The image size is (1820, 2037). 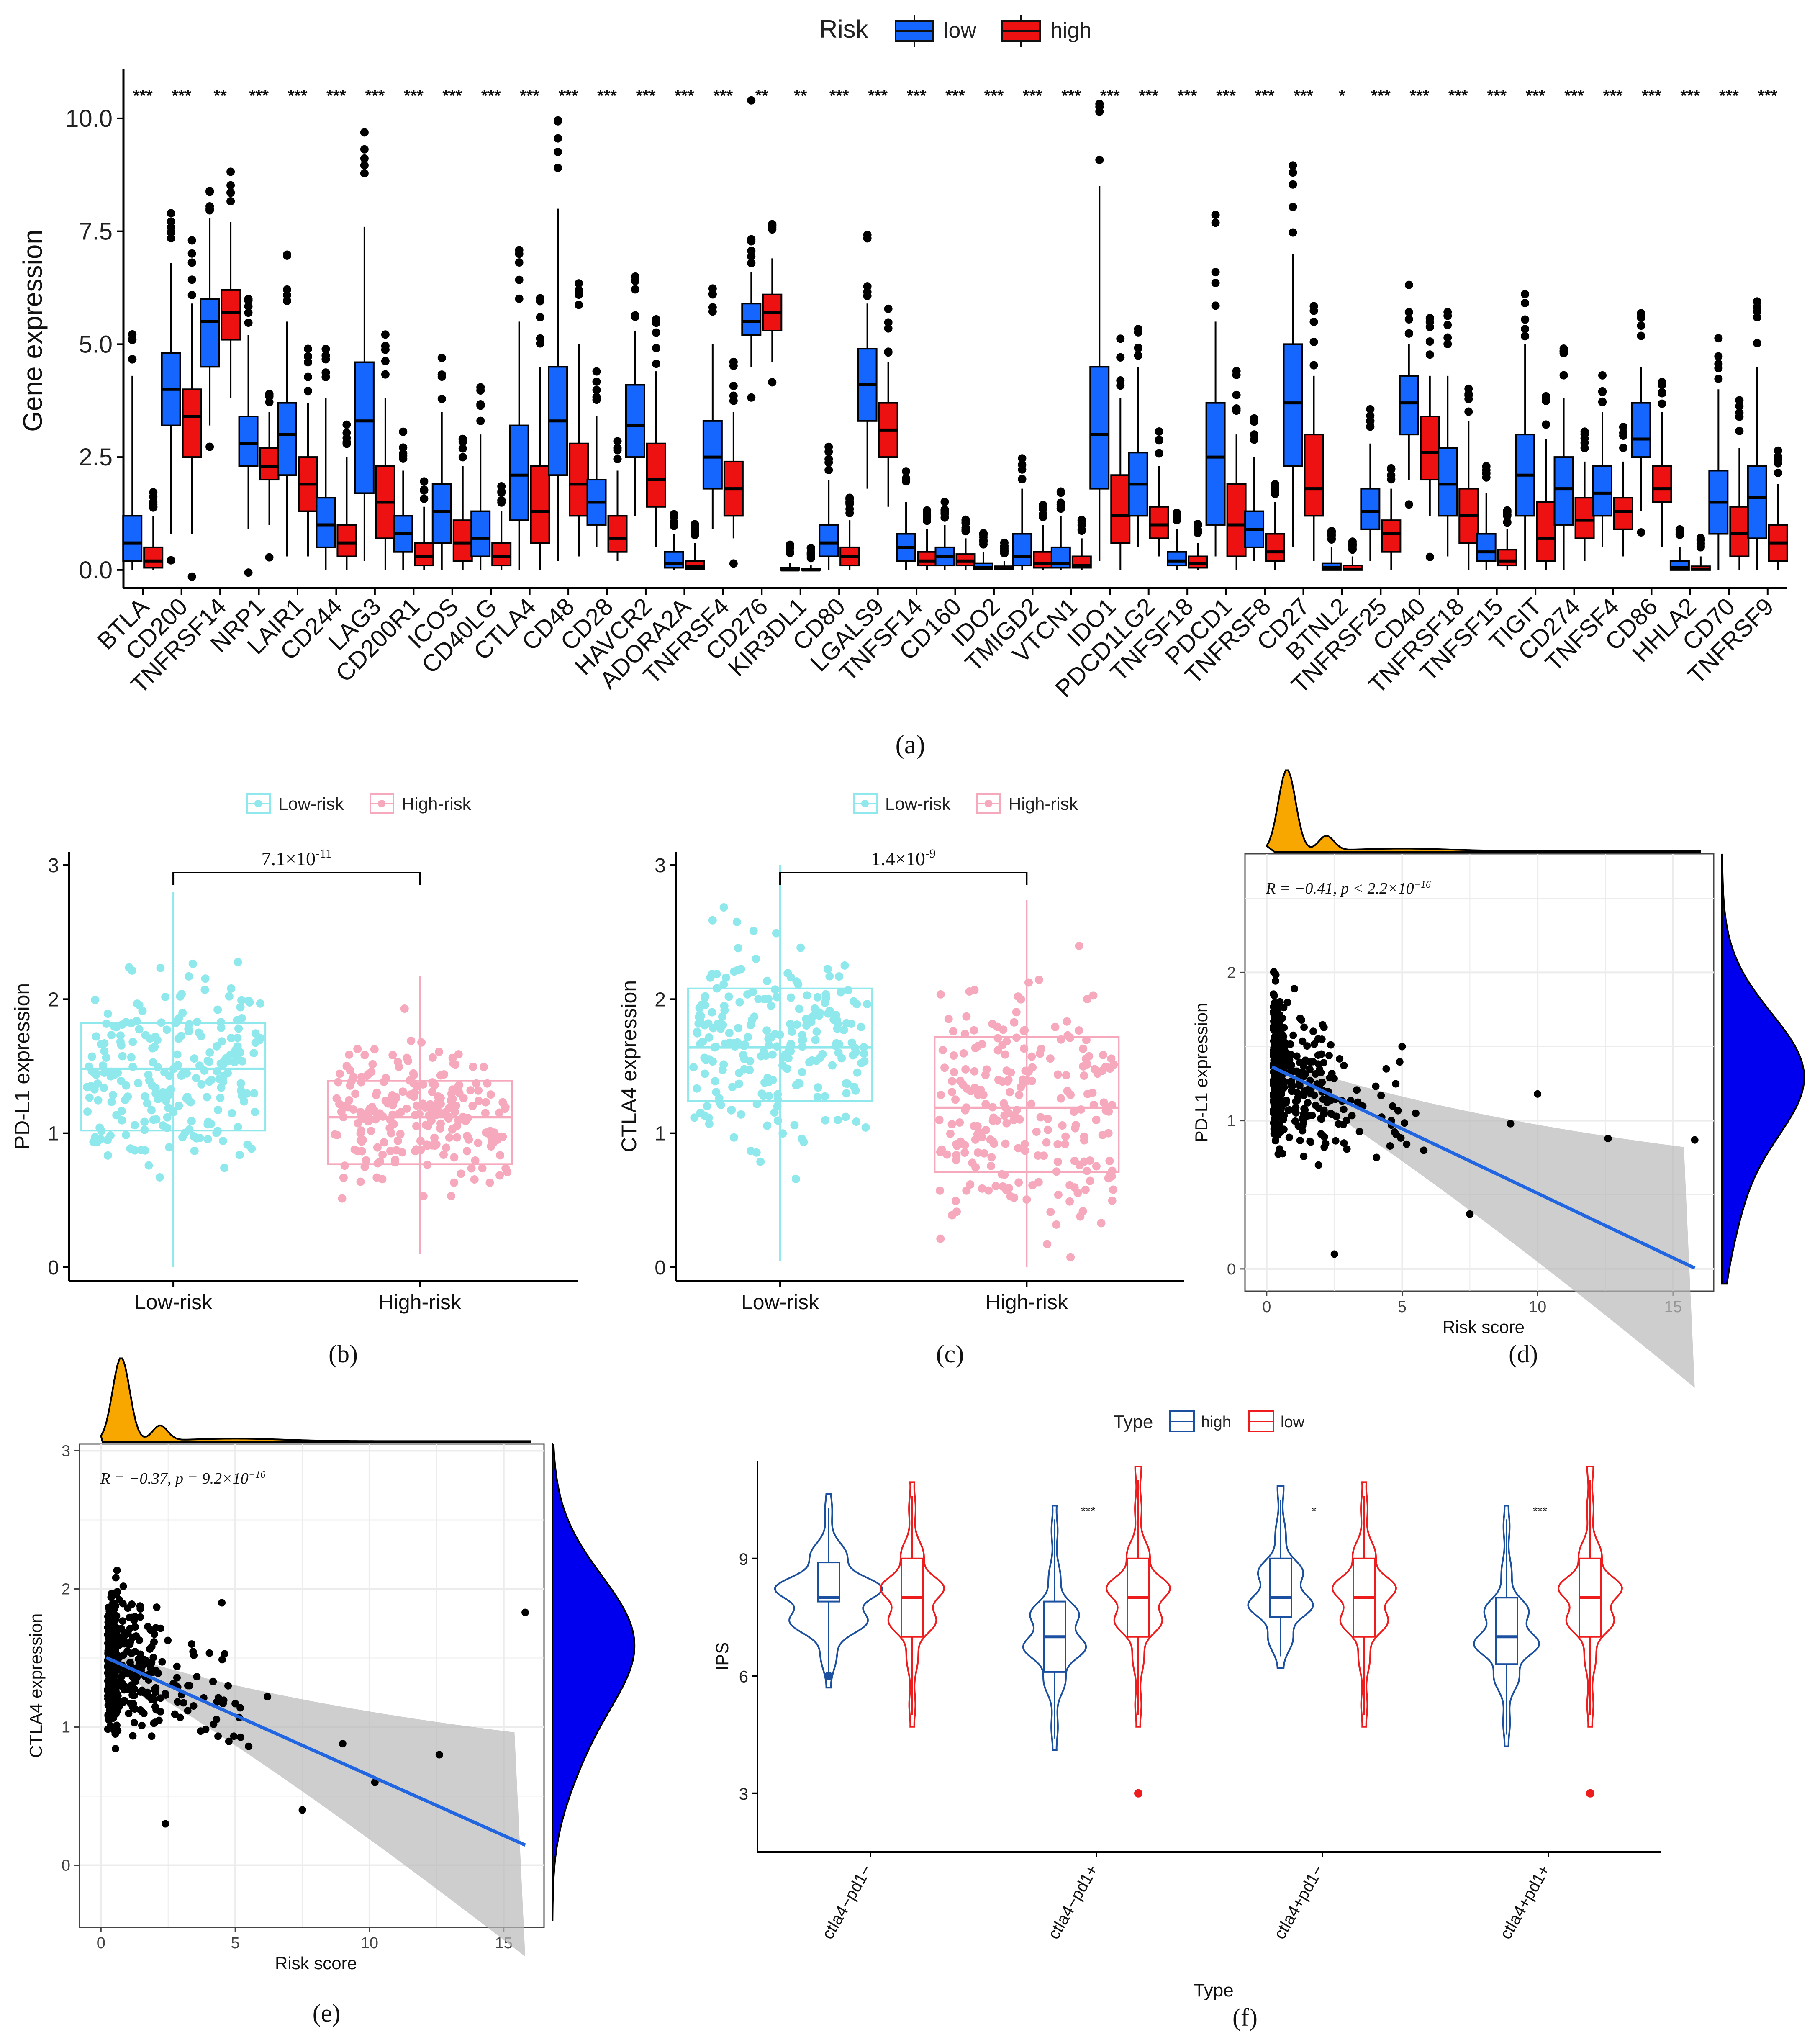 What do you see at coordinates (743, 1676) in the screenshot?
I see `y-tick-label: 6` at bounding box center [743, 1676].